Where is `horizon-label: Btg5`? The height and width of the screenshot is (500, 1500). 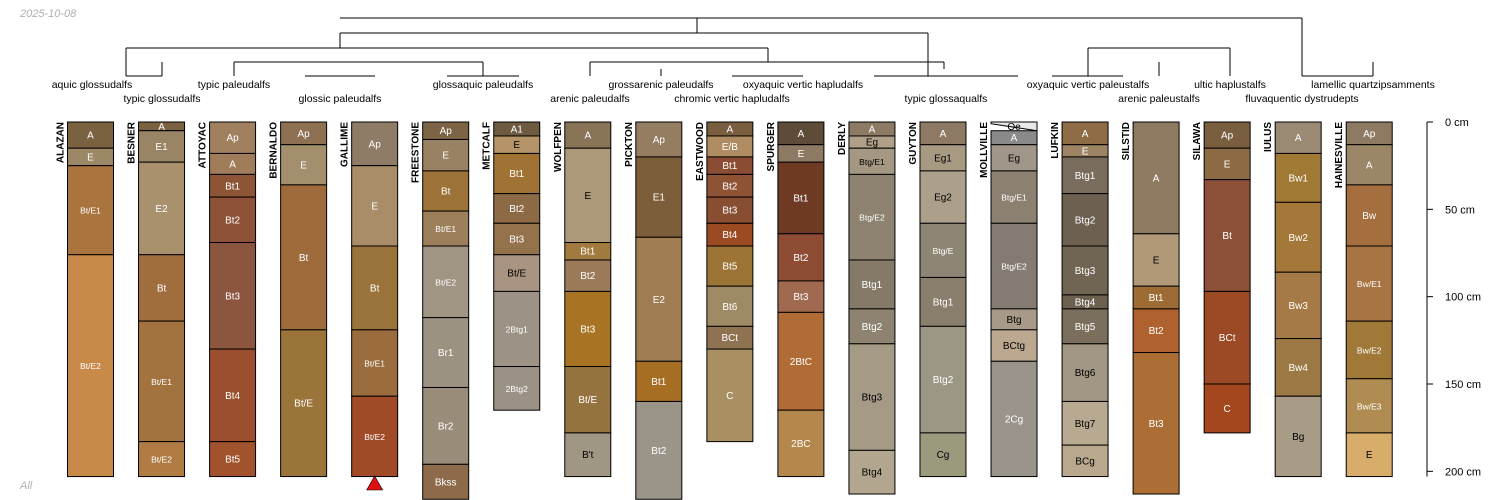 horizon-label: Btg5 is located at coordinates (1085, 327).